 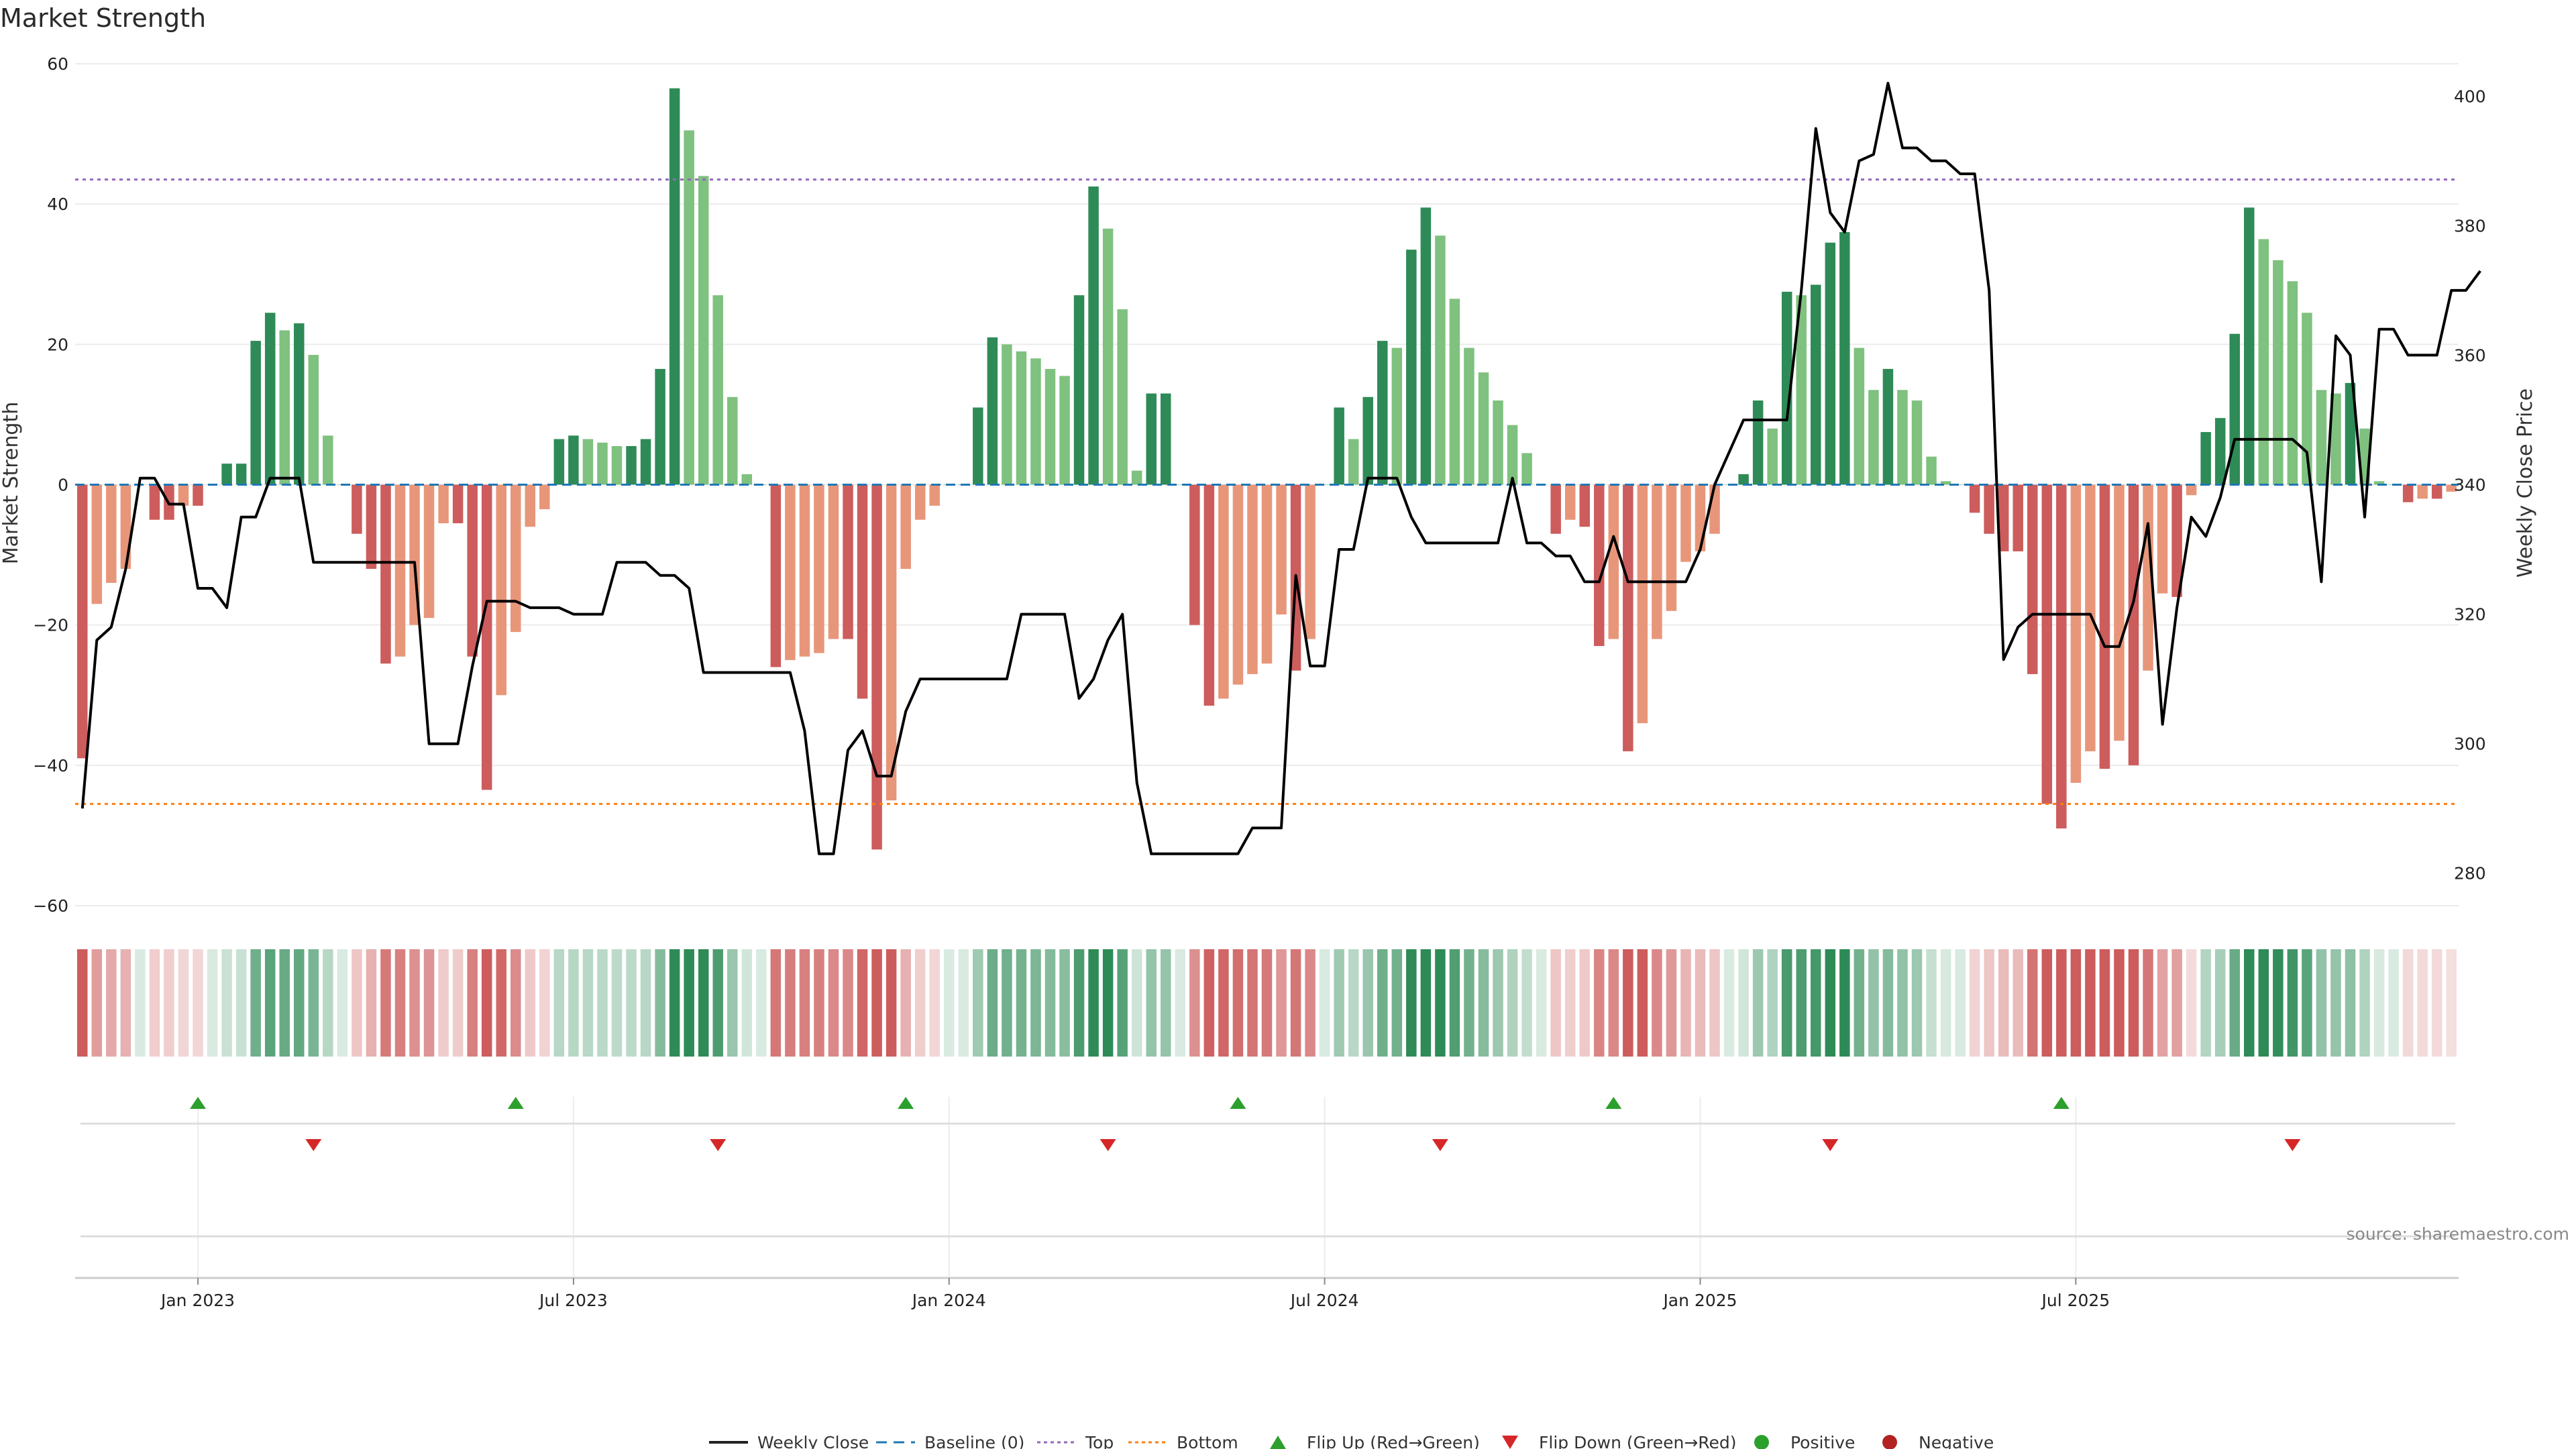 I want to click on y-tick-label: 0, so click(x=63, y=485).